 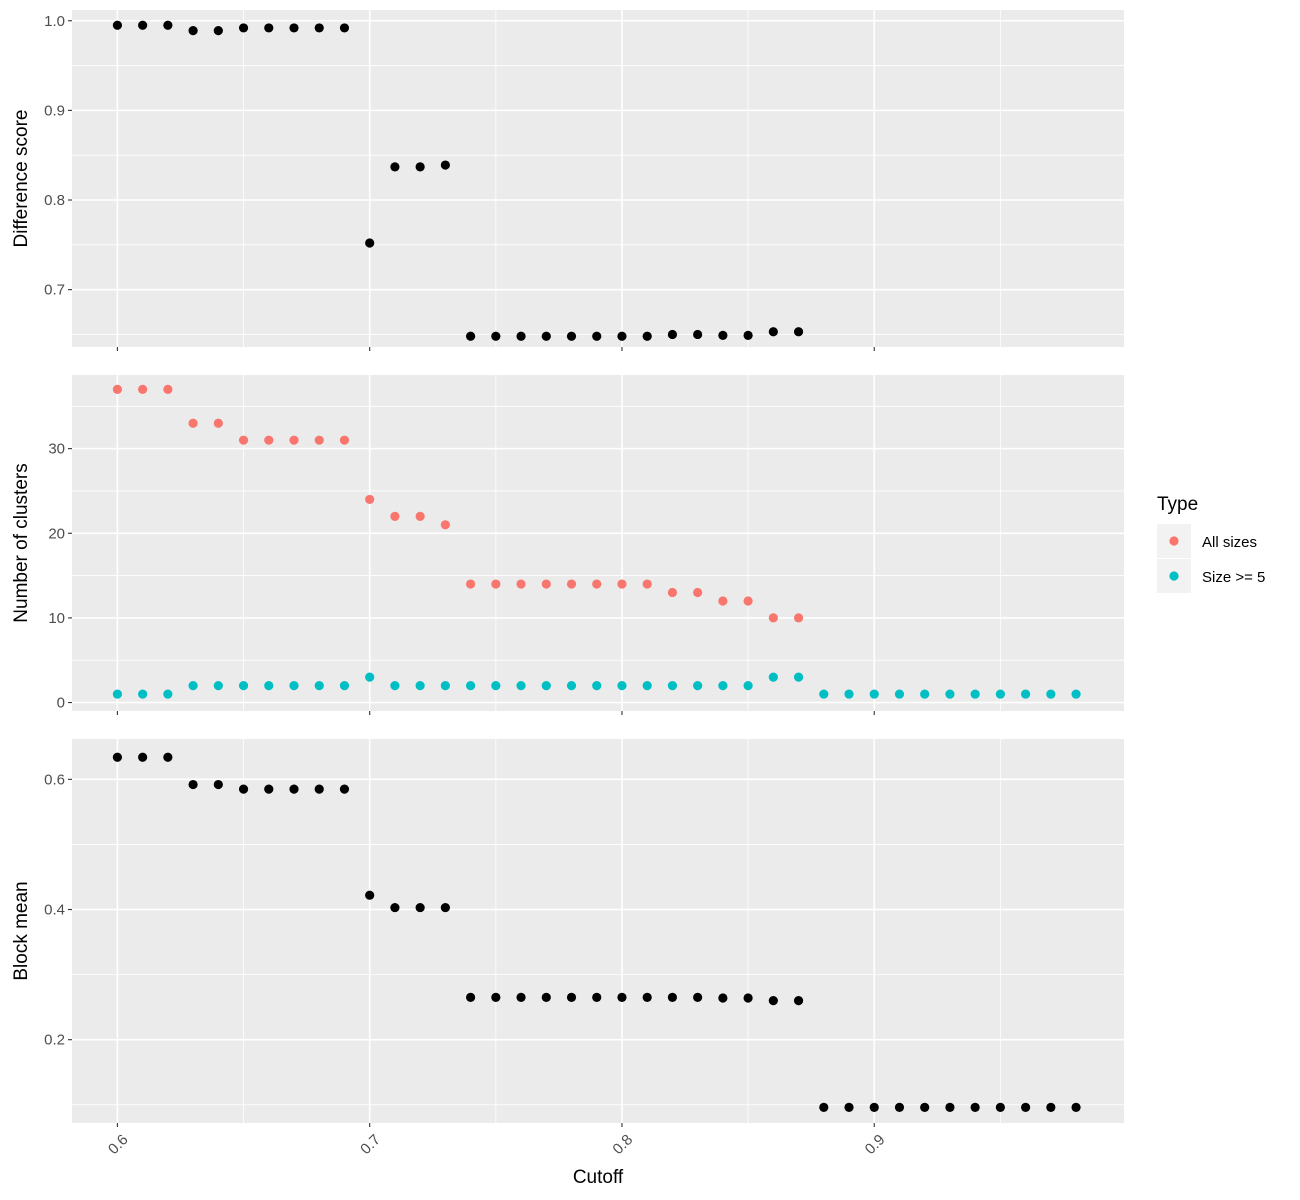 I want to click on series-all-sizes, so click(x=458, y=503).